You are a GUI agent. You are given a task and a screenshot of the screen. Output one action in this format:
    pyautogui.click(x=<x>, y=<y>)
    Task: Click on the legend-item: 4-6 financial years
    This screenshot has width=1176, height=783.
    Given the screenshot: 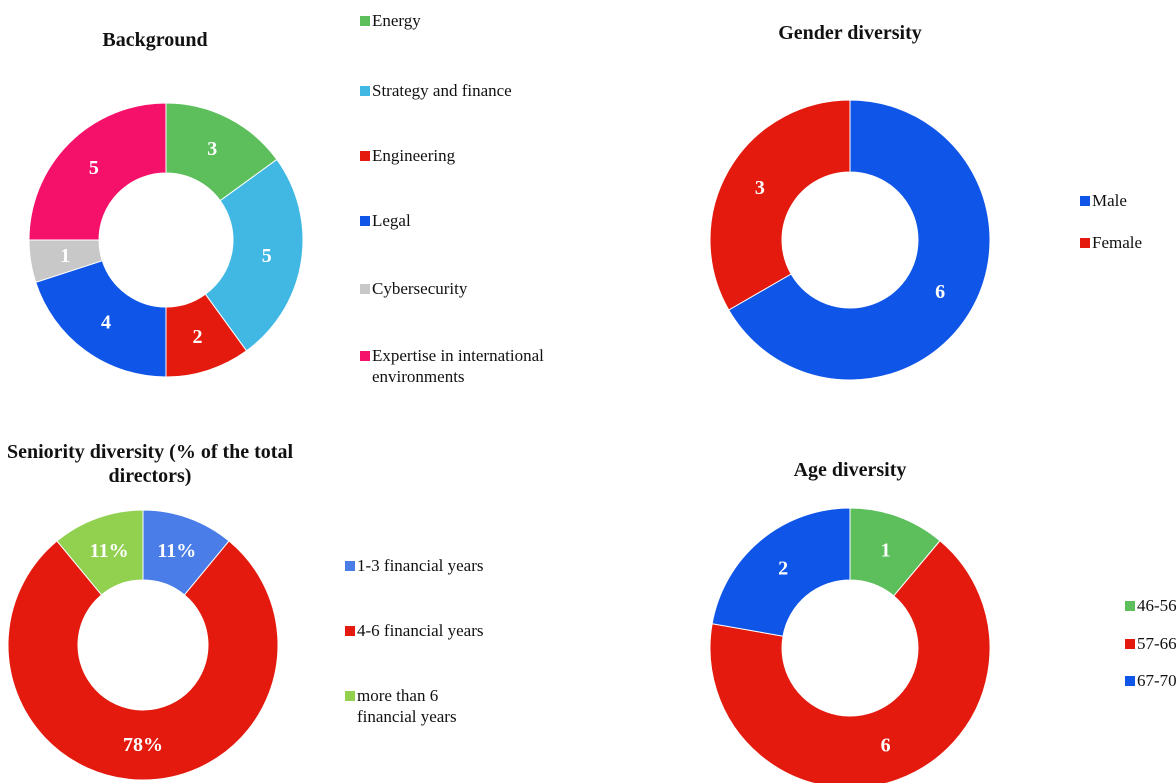 What is the action you would take?
    pyautogui.click(x=415, y=630)
    